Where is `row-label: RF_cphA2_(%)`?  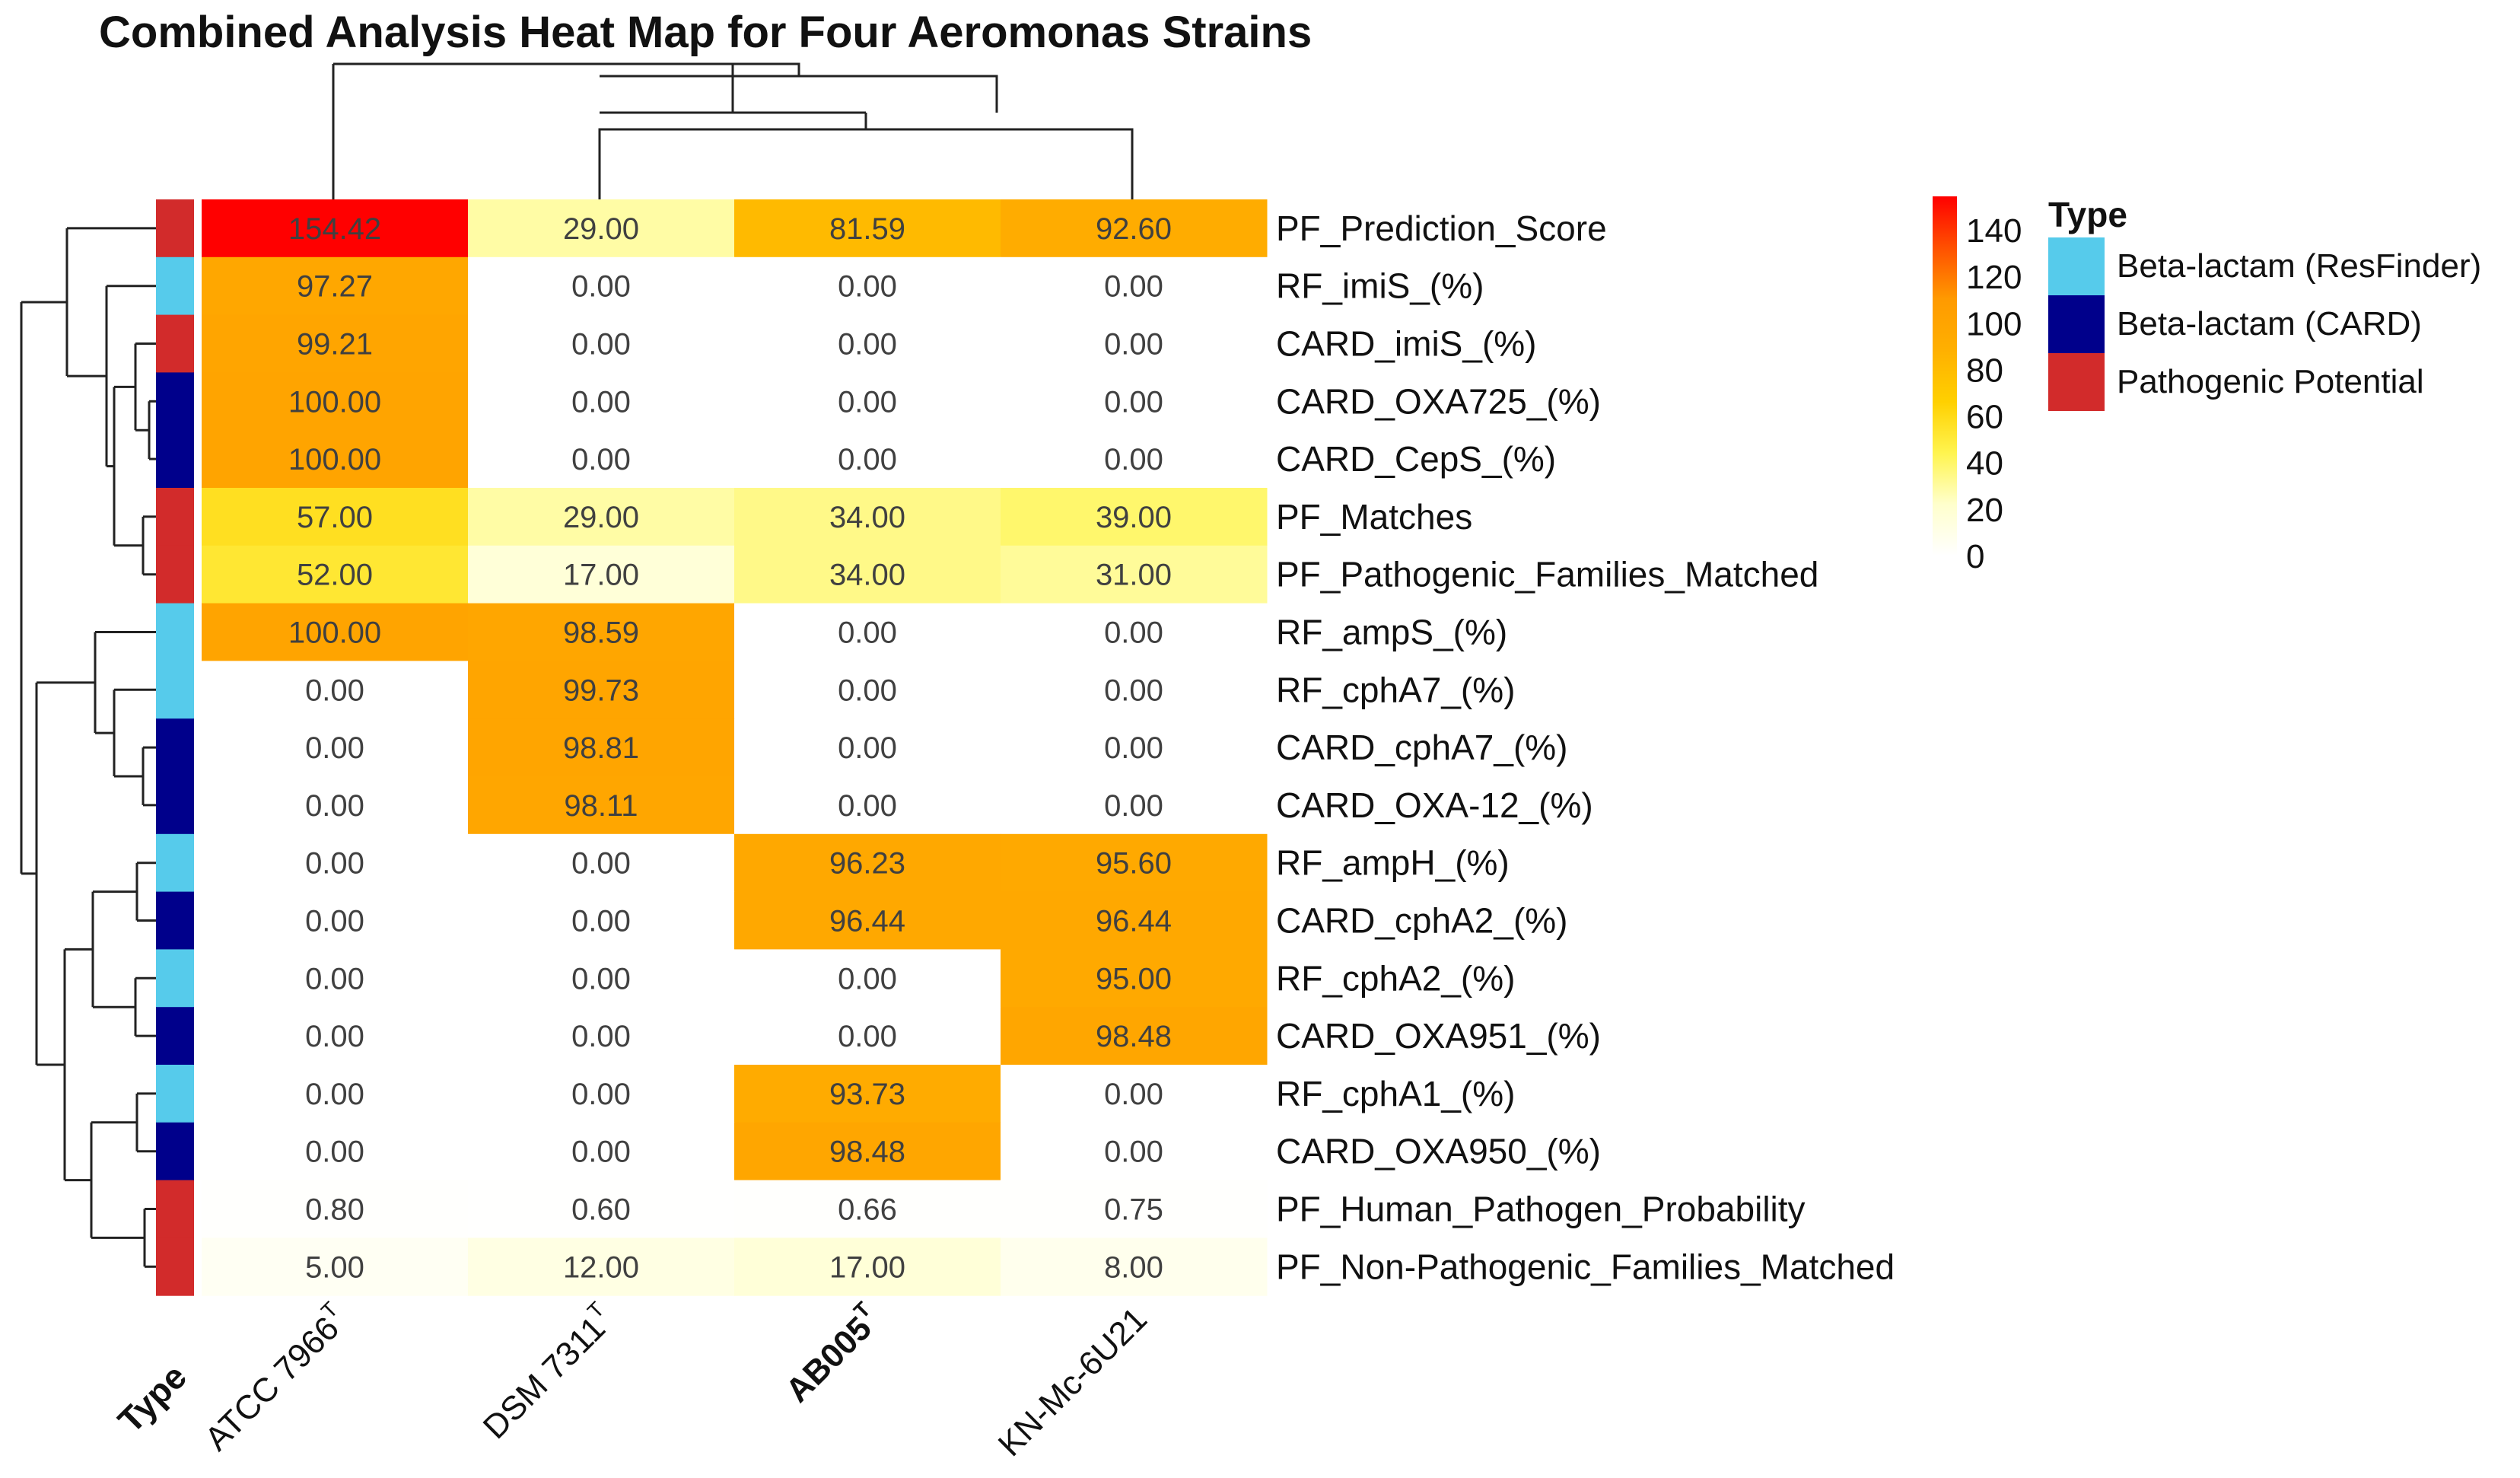
row-label: RF_cphA2_(%) is located at coordinates (1395, 978).